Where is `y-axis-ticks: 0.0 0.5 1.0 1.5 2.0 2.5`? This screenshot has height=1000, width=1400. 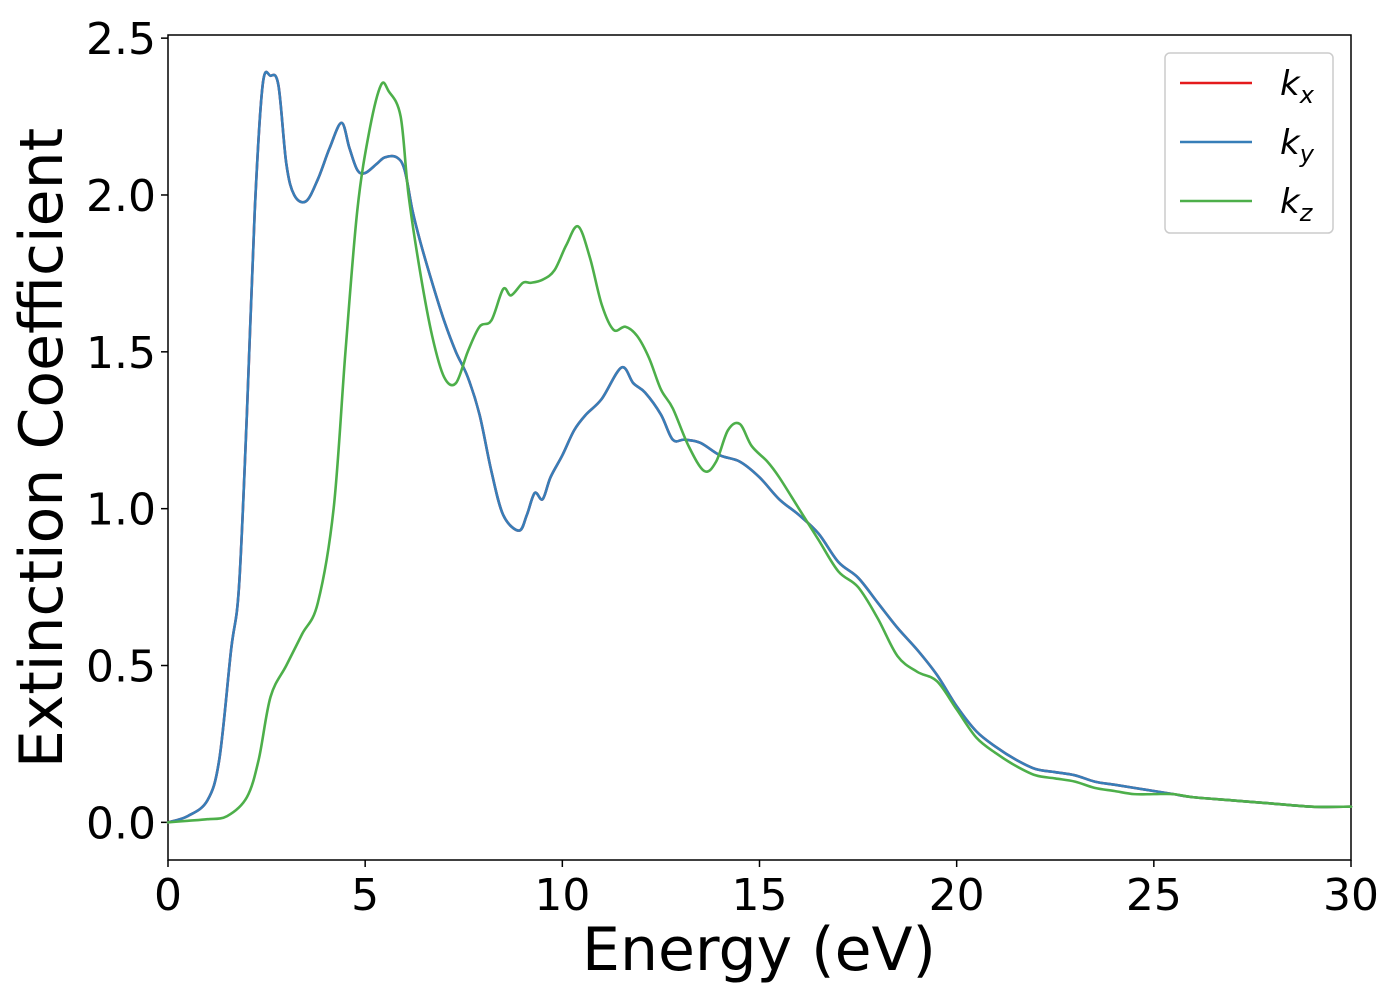 y-axis-ticks: 0.0 0.5 1.0 1.5 2.0 2.5 is located at coordinates (127, 431).